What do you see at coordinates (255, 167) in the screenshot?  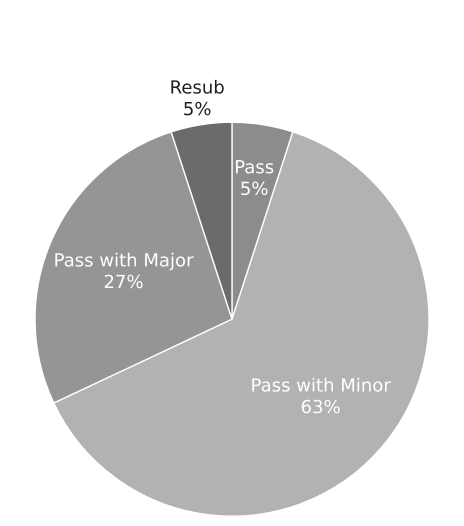 I see `slice-label: Pass` at bounding box center [255, 167].